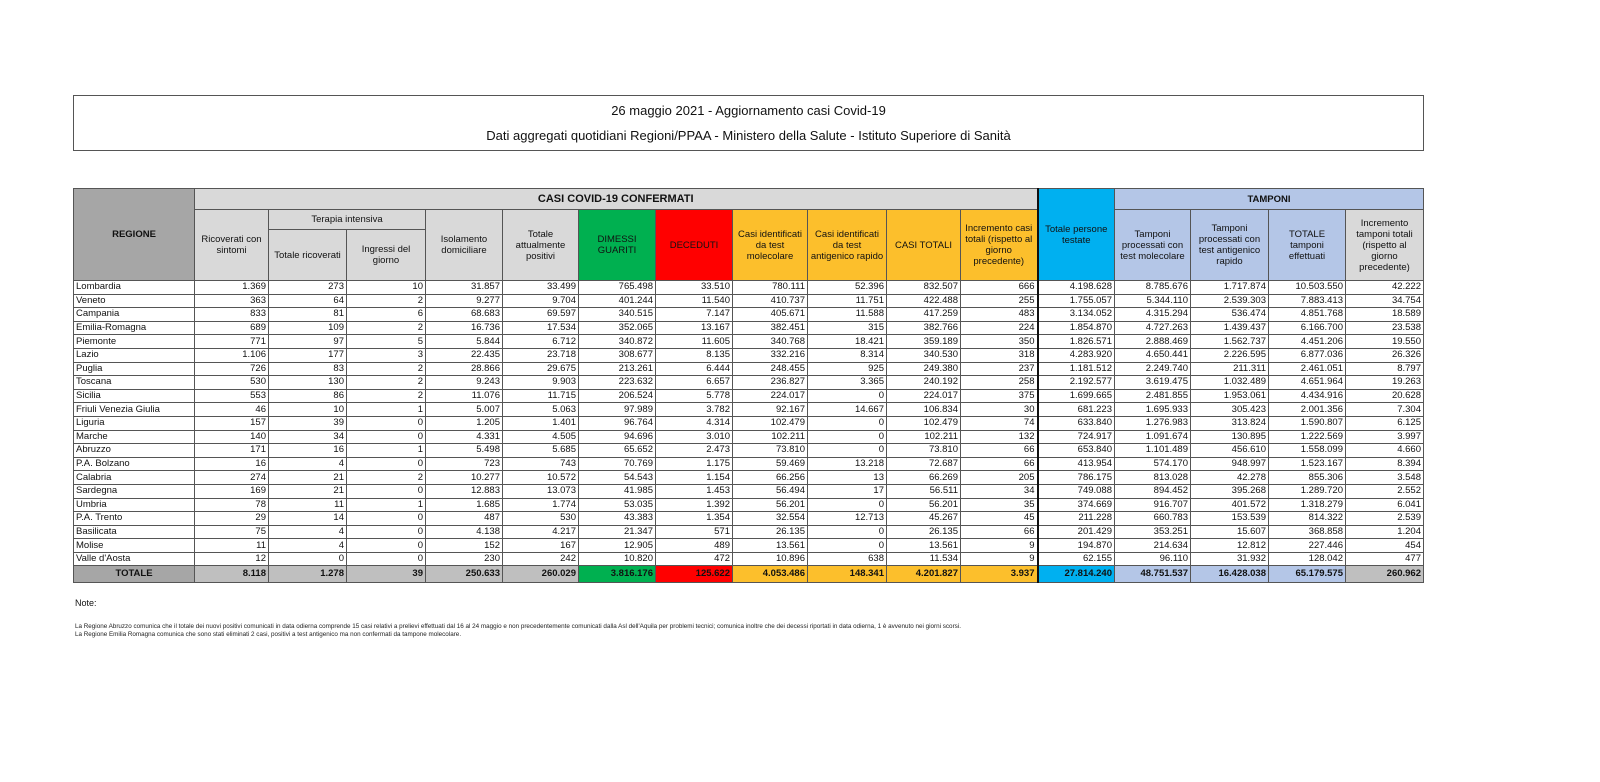 This screenshot has height=782, width=1600. I want to click on value-cell: 74, so click(999, 423).